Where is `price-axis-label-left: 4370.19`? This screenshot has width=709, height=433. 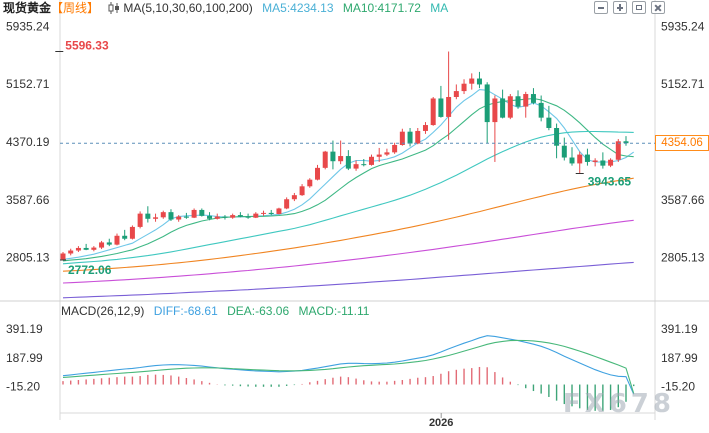 price-axis-label-left: 4370.19 is located at coordinates (28, 142).